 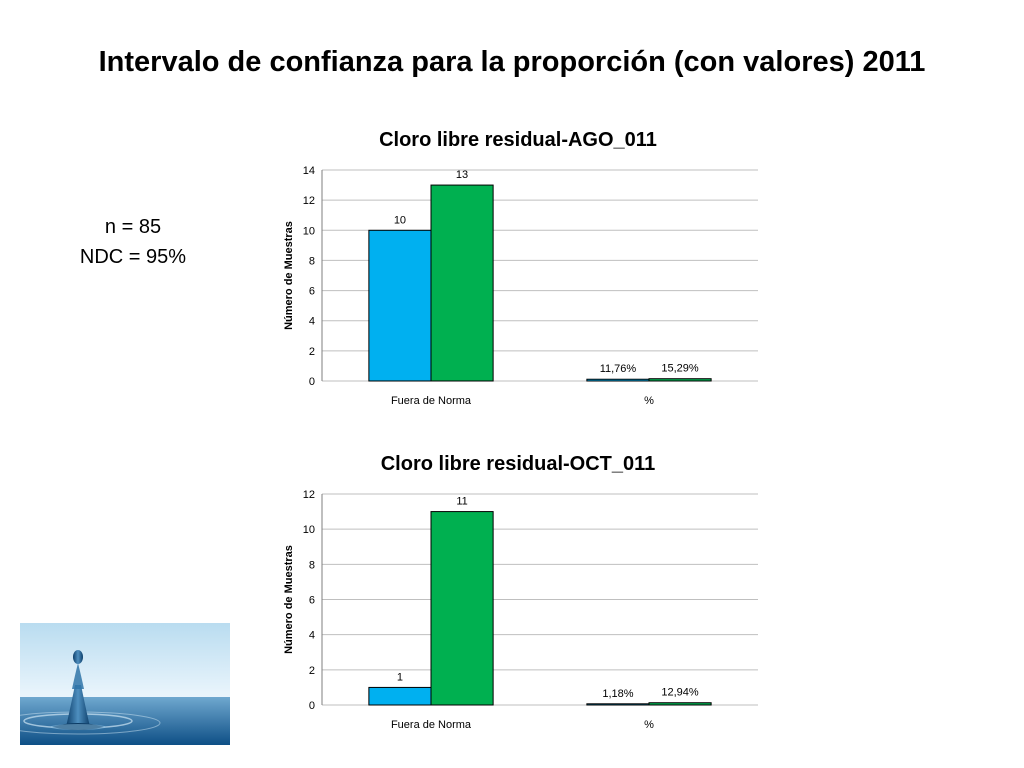 I want to click on chart-0-ytick-label: 4, so click(x=312, y=322).